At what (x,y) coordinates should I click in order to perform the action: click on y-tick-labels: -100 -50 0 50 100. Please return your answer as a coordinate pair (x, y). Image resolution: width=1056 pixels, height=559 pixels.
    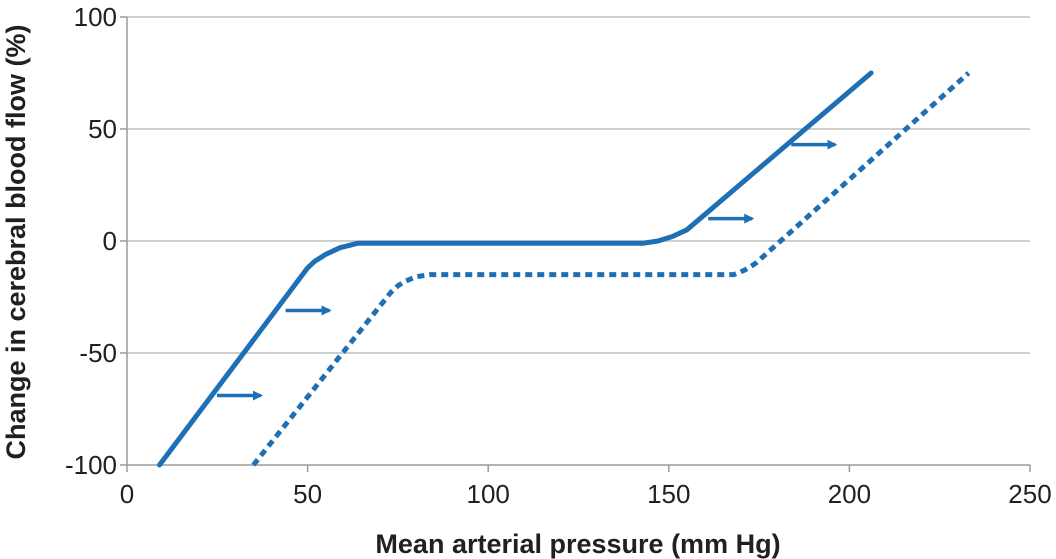
    Looking at the image, I should click on (91, 241).